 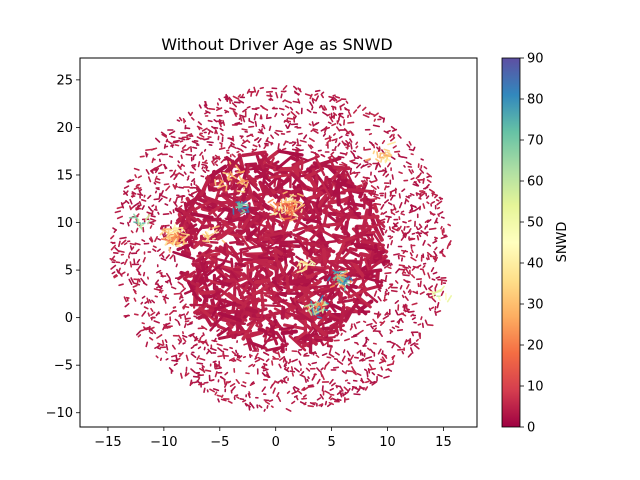 What do you see at coordinates (535, 264) in the screenshot?
I see `colorbar-tick-label: 40` at bounding box center [535, 264].